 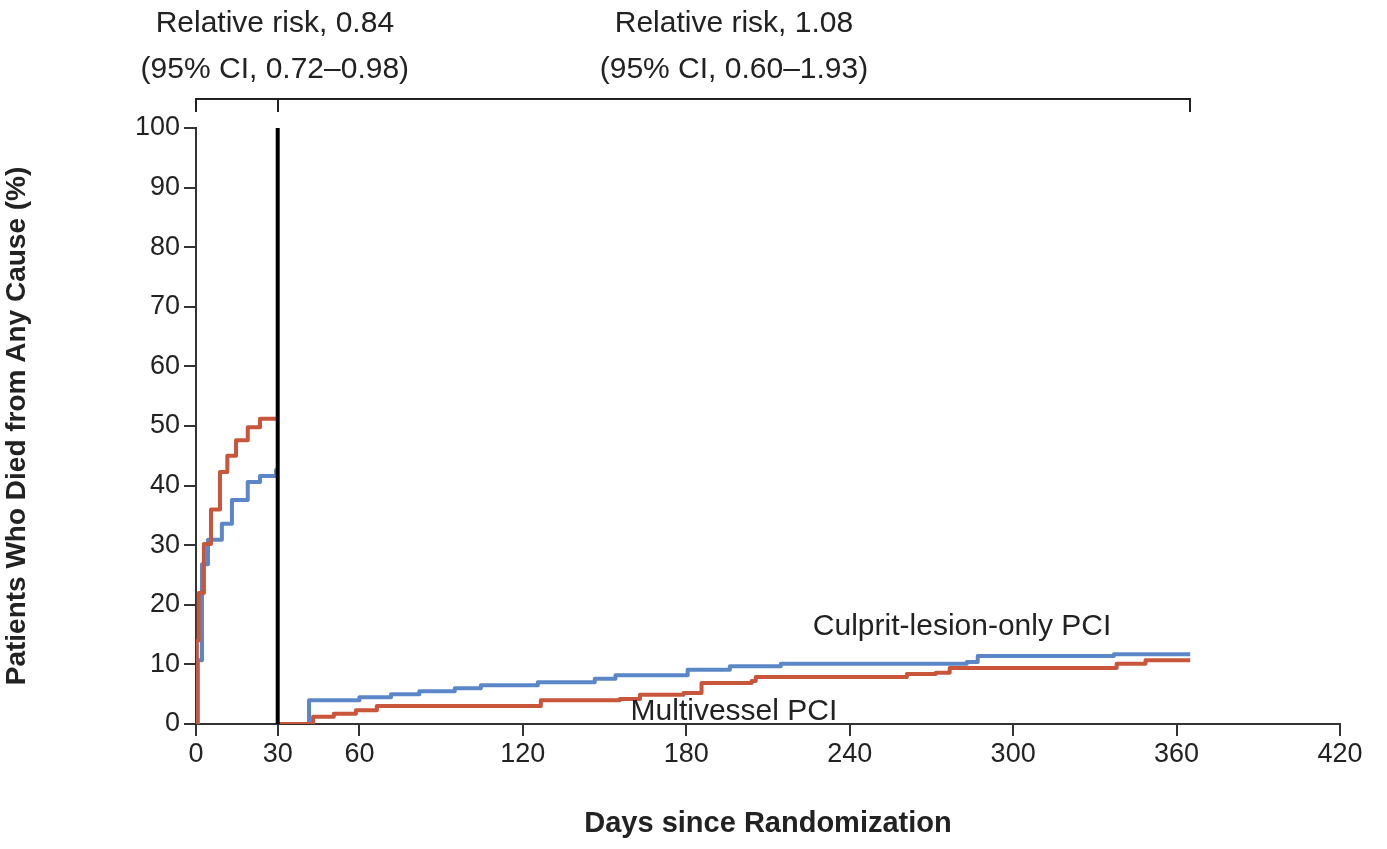 What do you see at coordinates (523, 752) in the screenshot?
I see `x-tick-label: 120` at bounding box center [523, 752].